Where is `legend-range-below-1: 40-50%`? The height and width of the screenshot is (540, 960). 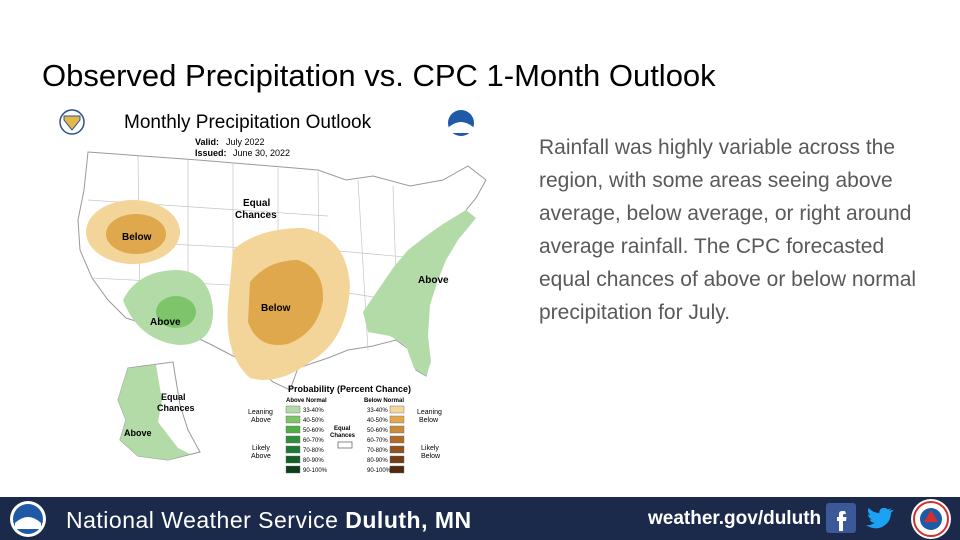
legend-range-below-1: 40-50% is located at coordinates (377, 421).